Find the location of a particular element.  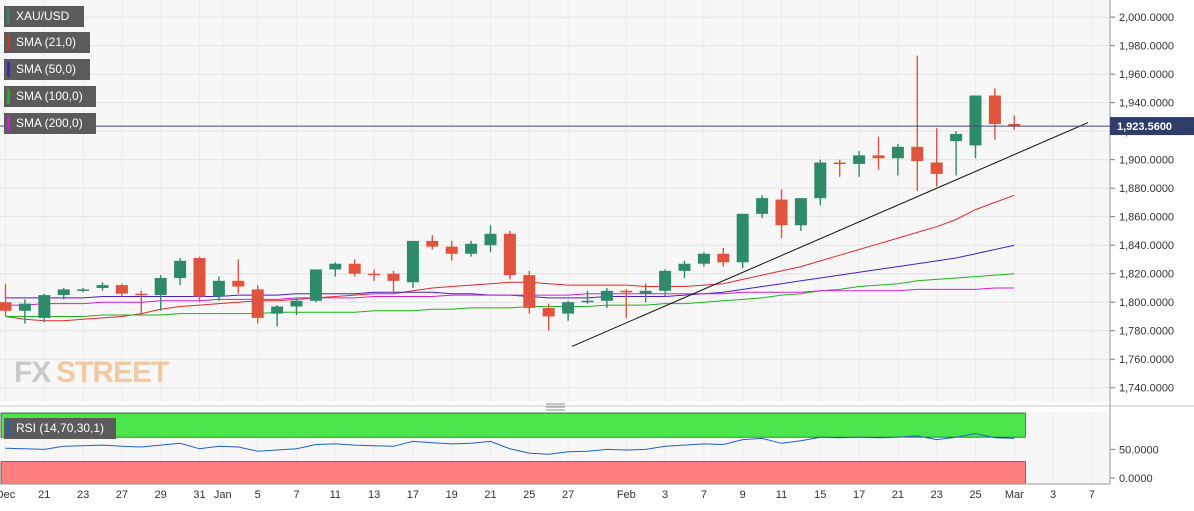

legend-sma-50: SMA (50,0) is located at coordinates (47, 69).